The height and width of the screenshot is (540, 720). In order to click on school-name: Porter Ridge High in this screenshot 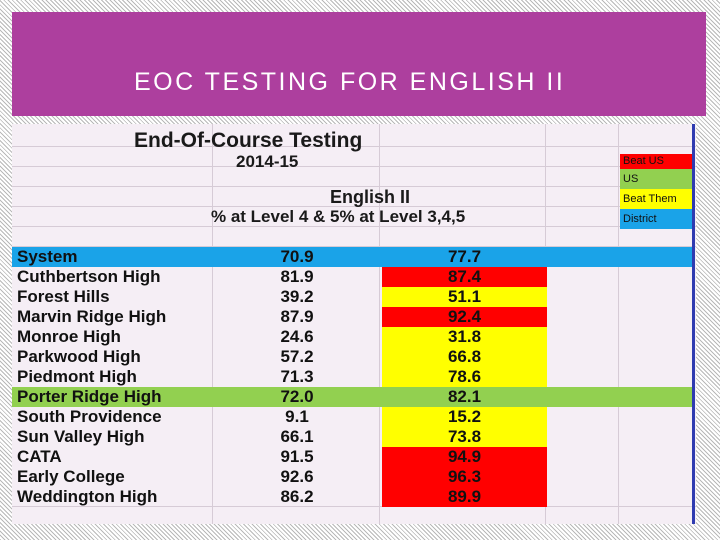, I will do `click(89, 396)`.